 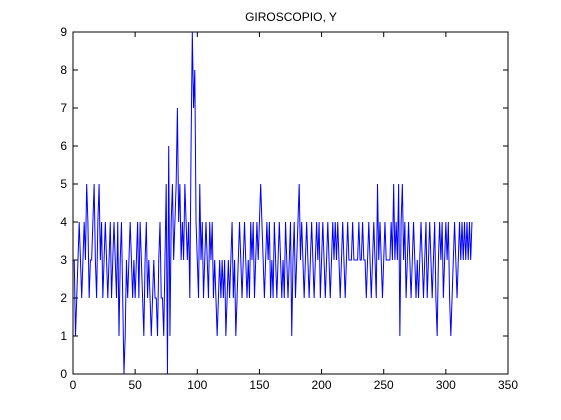 I want to click on x-tick-label: 50, so click(x=135, y=385).